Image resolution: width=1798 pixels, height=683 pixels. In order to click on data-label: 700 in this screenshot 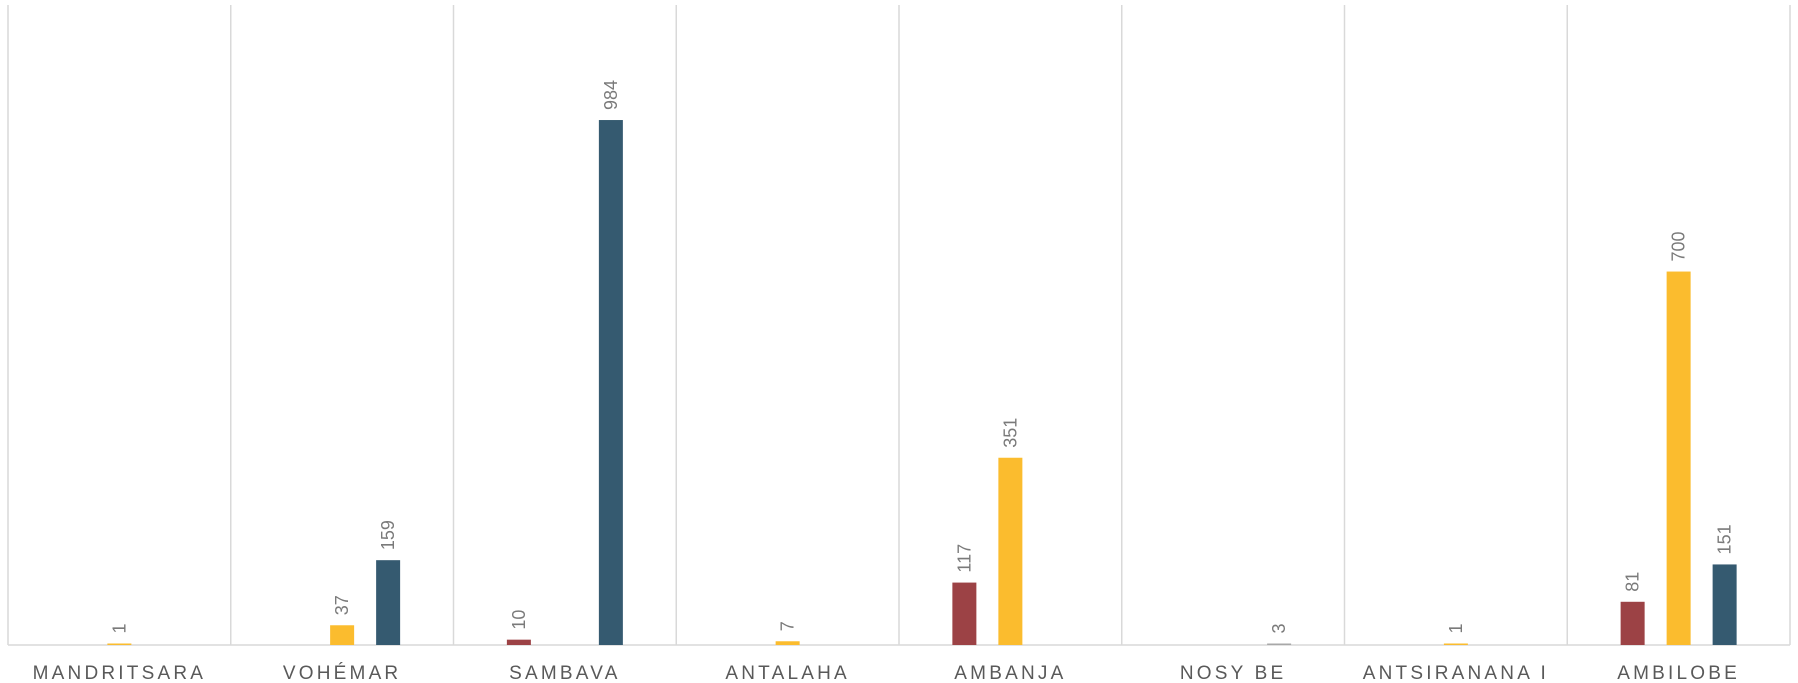, I will do `click(1679, 247)`.